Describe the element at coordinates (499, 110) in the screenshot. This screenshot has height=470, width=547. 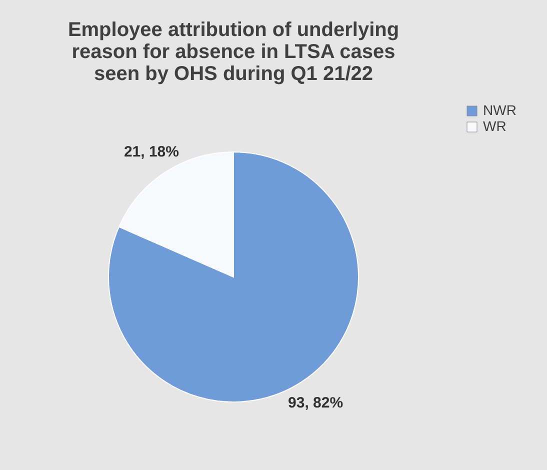
I see `legend-label: NWR` at that location.